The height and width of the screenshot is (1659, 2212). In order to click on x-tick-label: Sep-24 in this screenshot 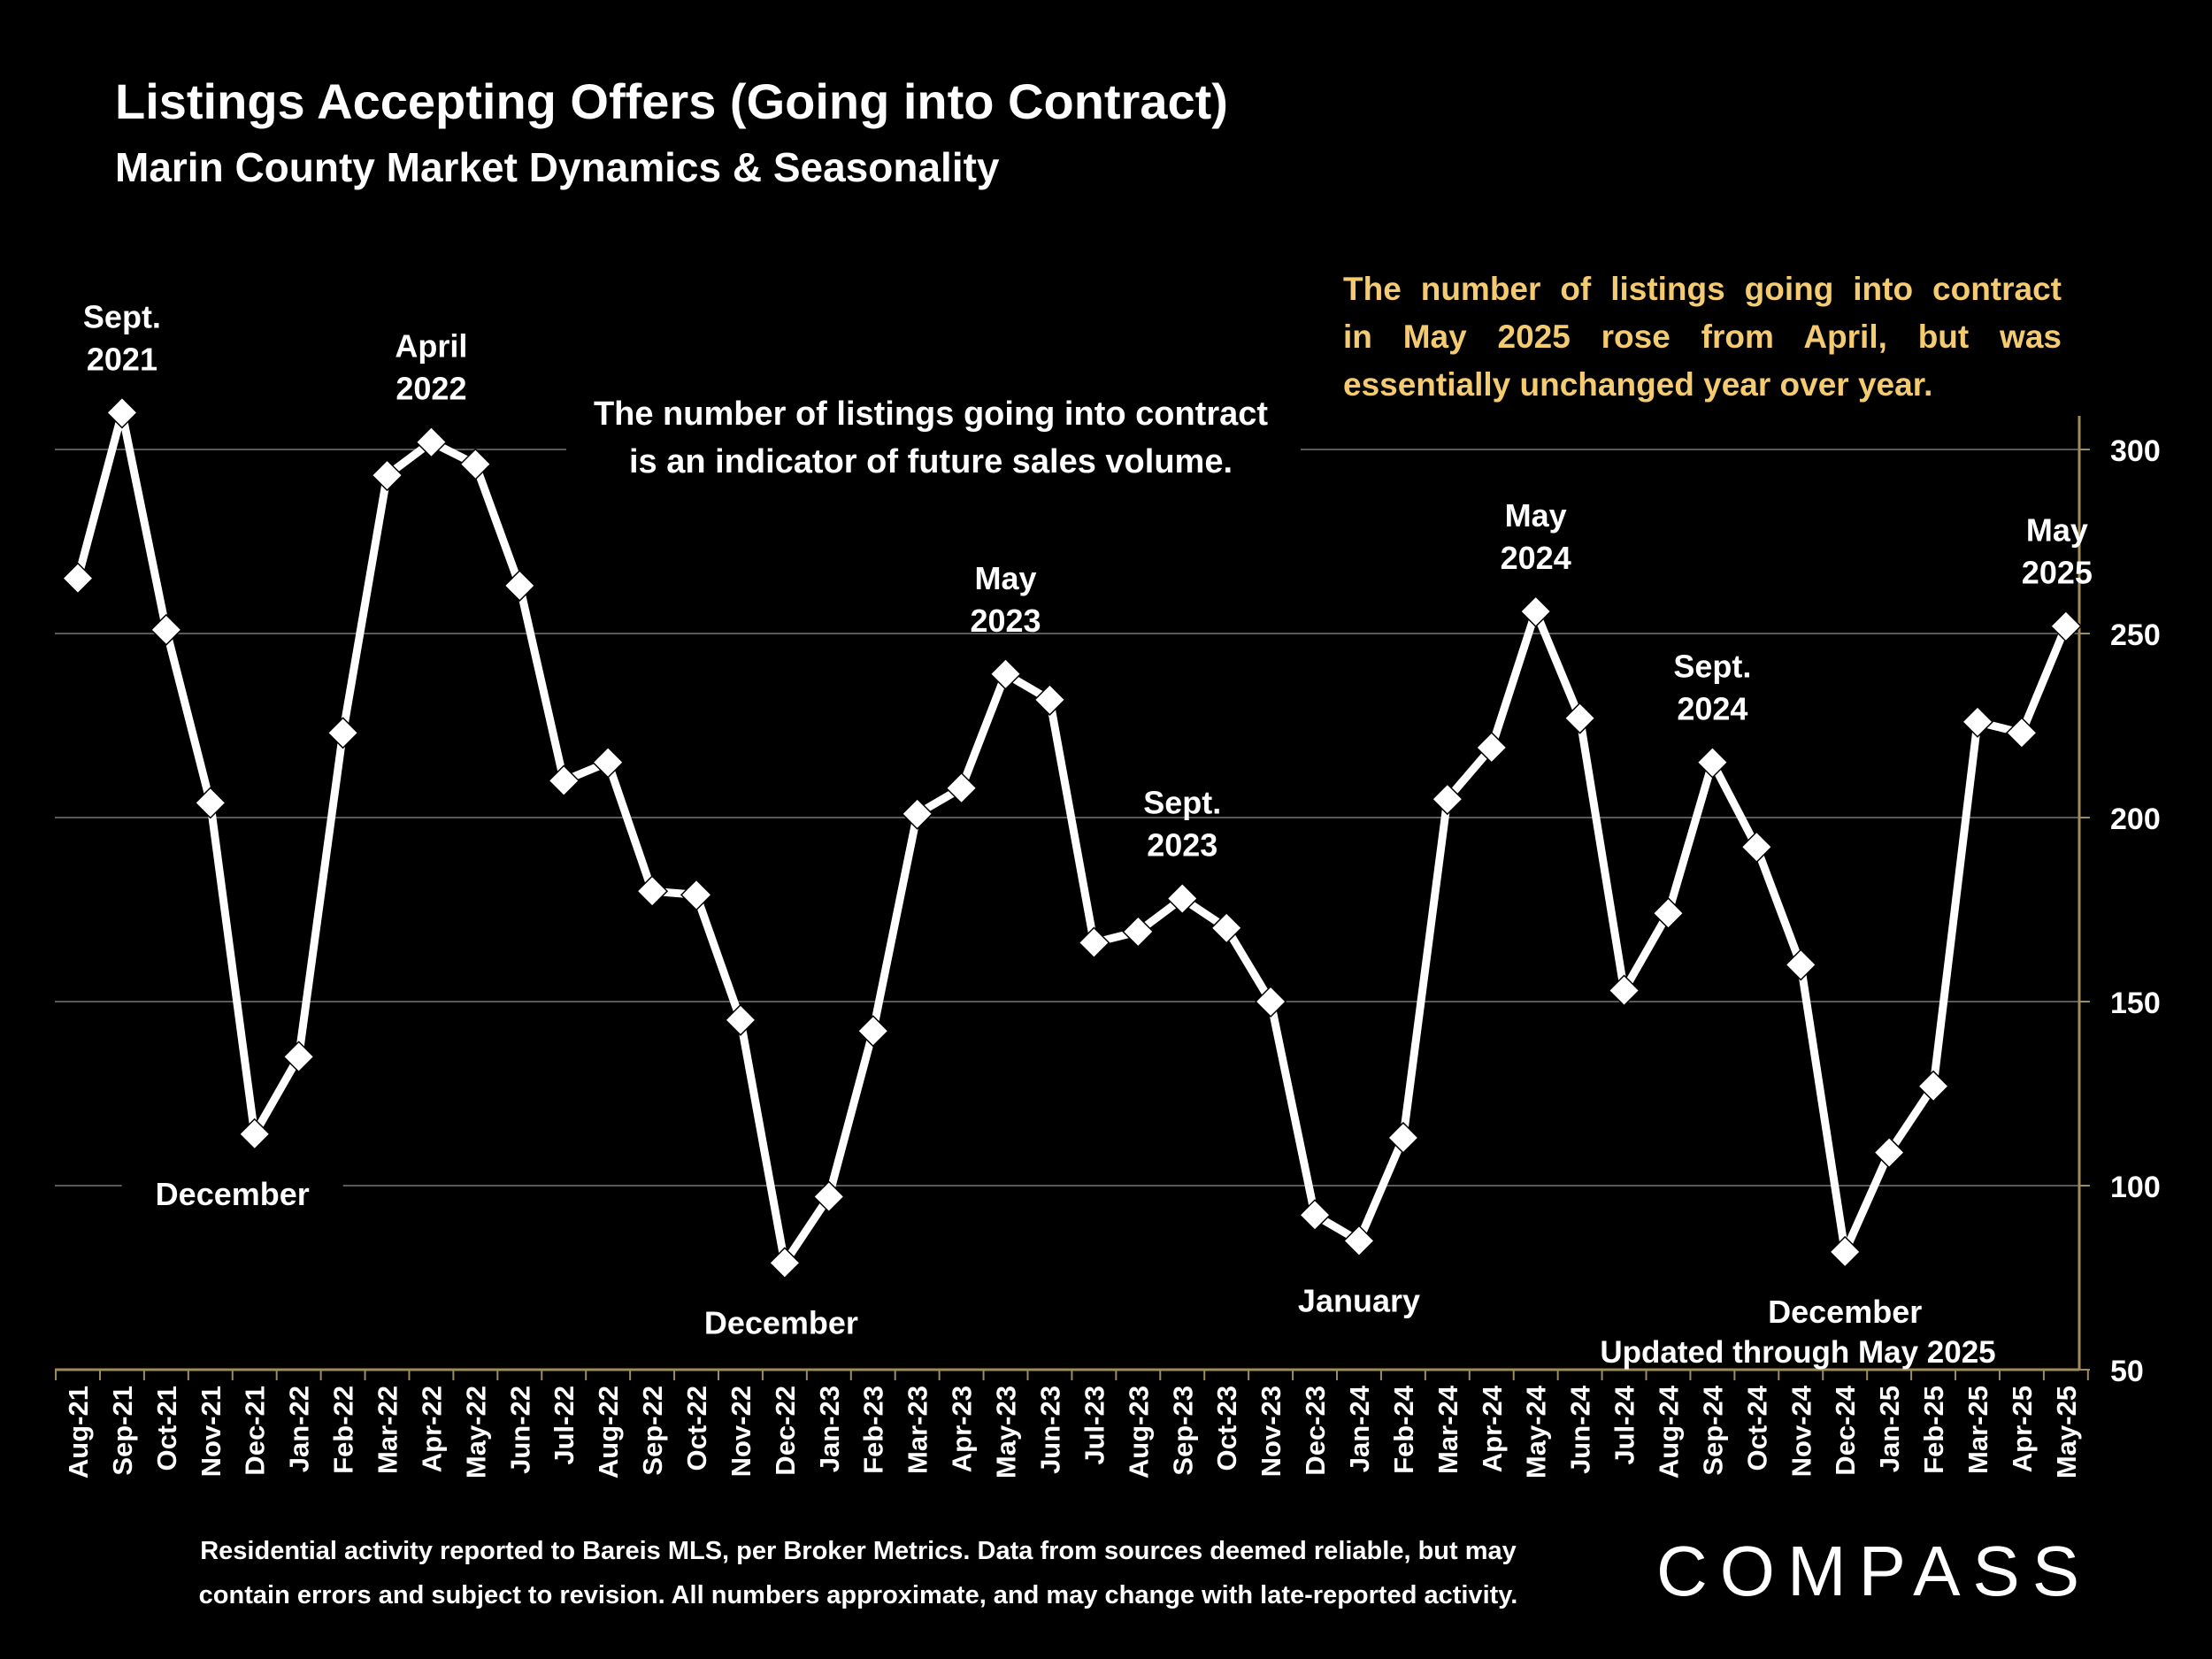, I will do `click(1713, 1430)`.